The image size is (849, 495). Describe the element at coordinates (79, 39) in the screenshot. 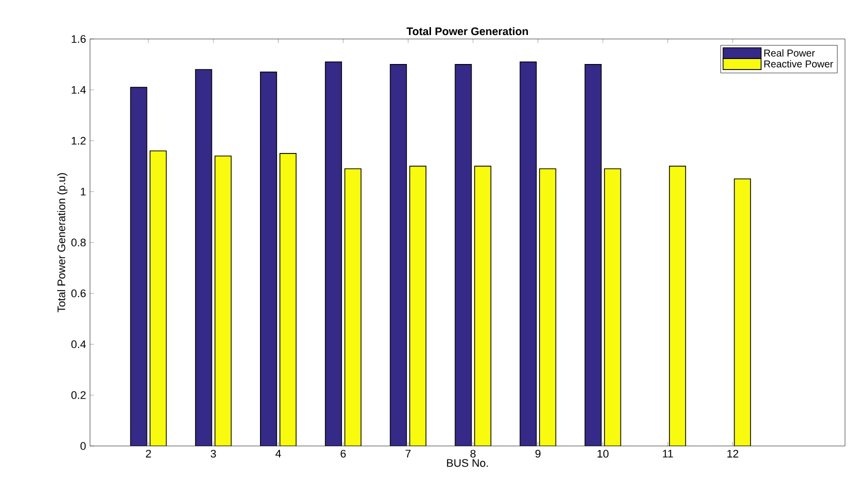

I see `y-tick-label: 1.6` at that location.